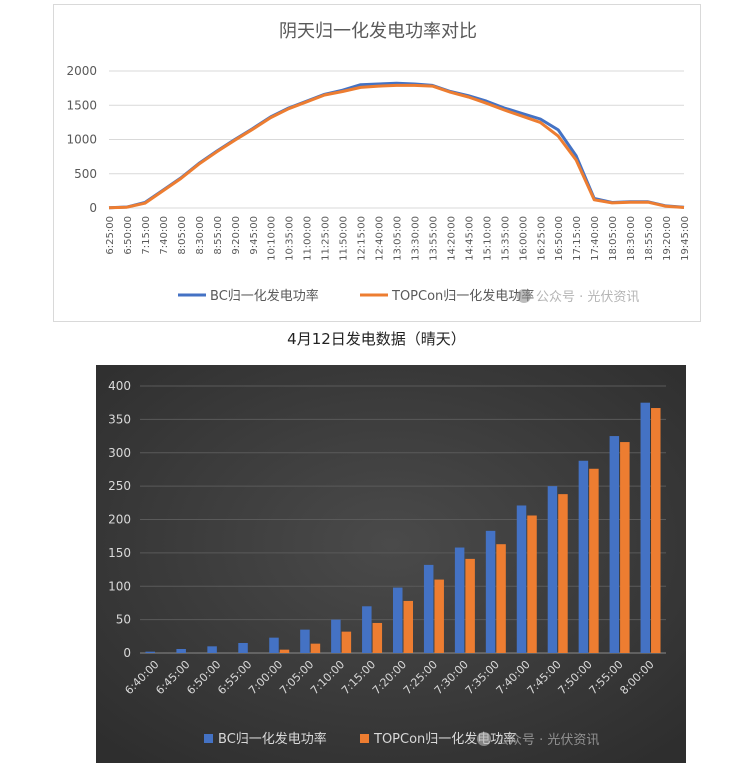 The height and width of the screenshot is (768, 753). Describe the element at coordinates (81, 71) in the screenshot. I see `y-tick-label: 2000` at that location.